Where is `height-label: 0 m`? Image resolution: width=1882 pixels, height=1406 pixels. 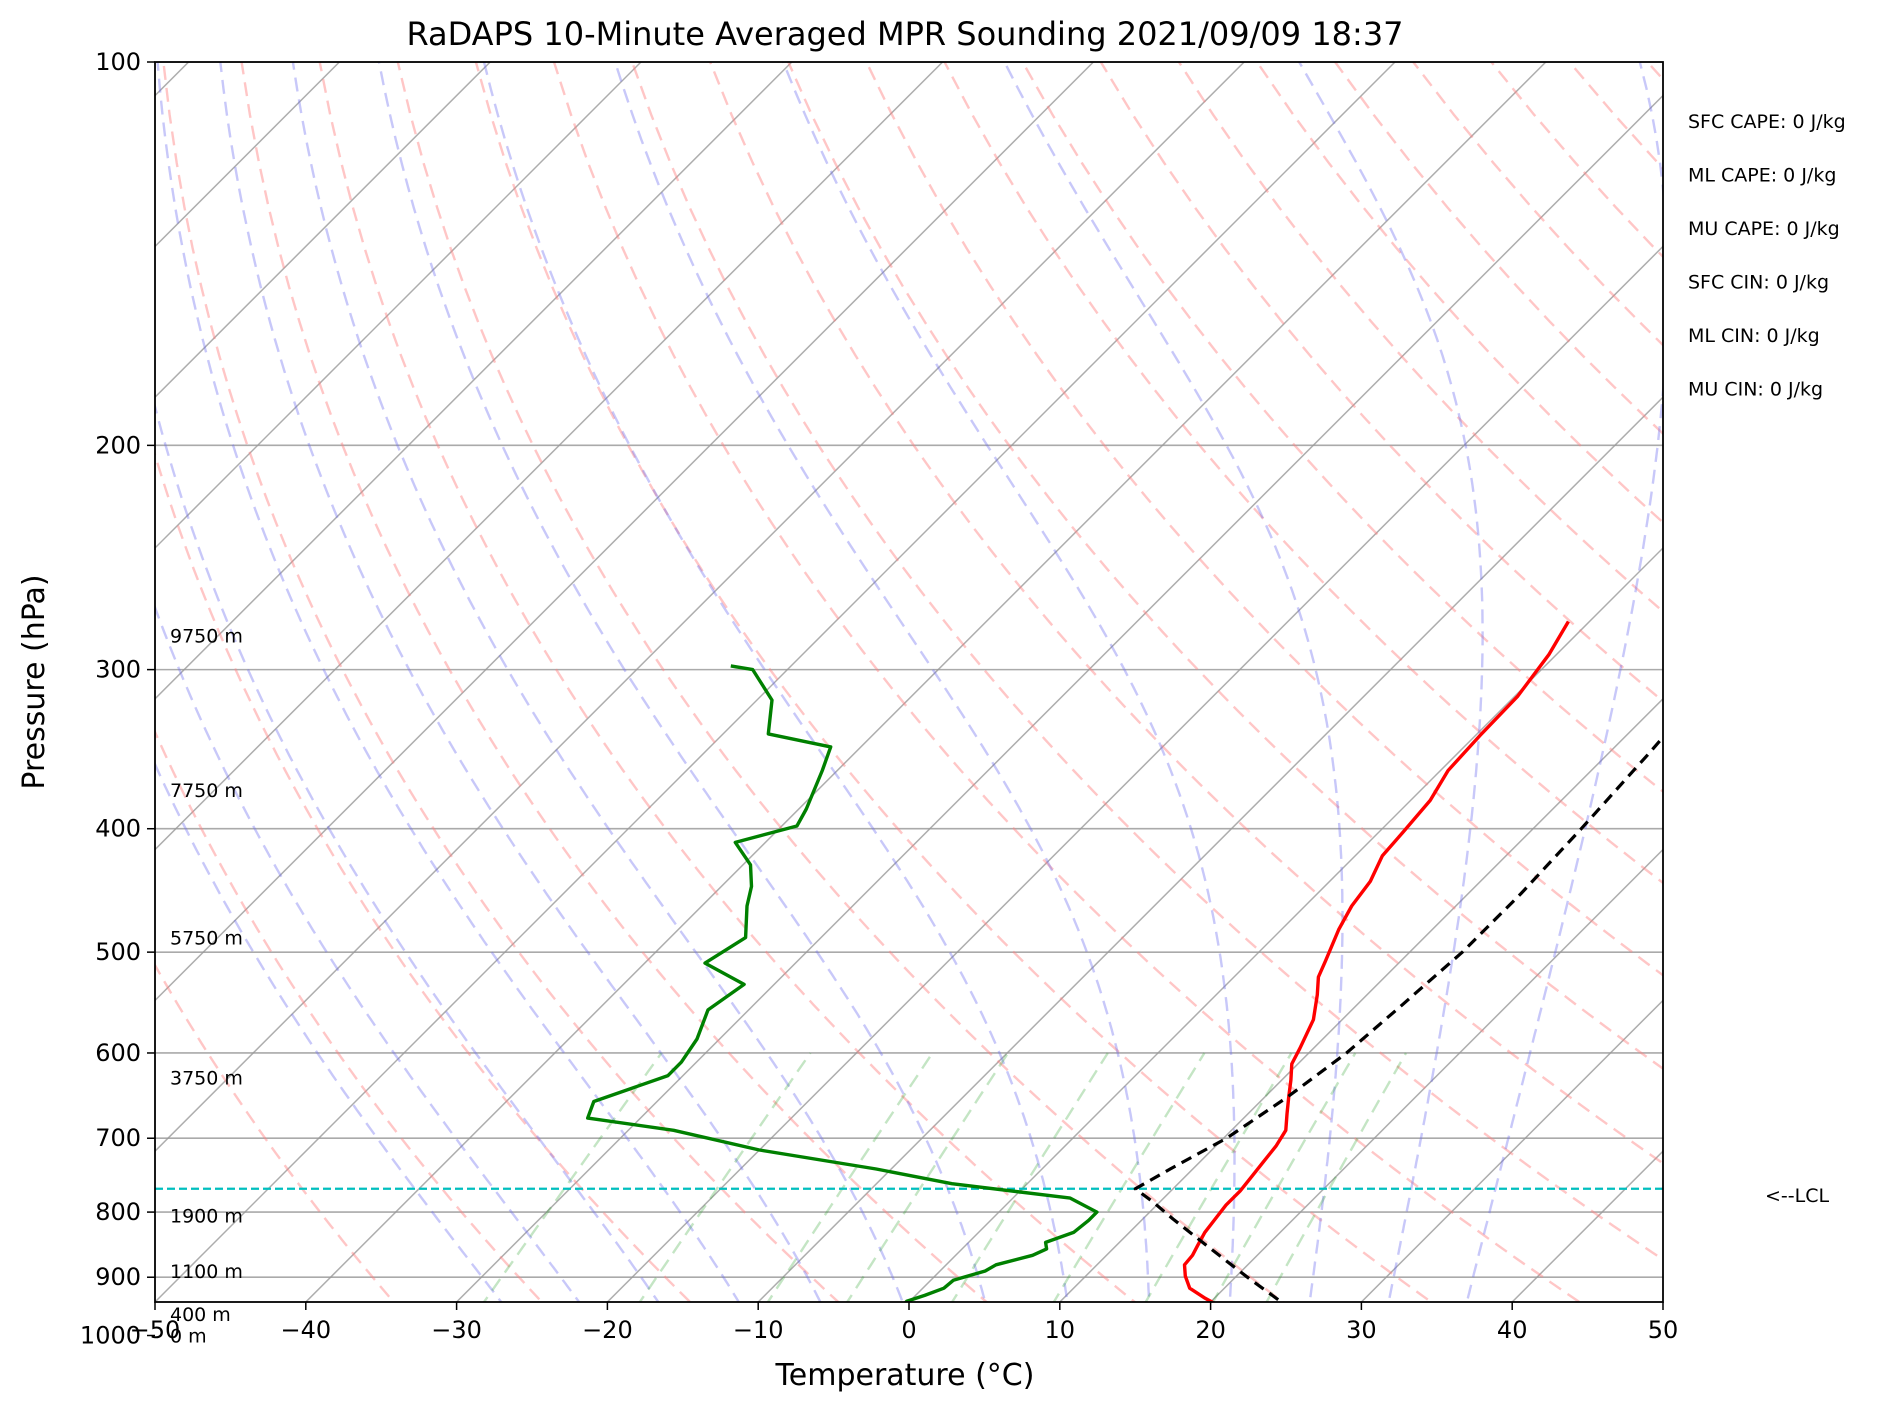
height-label: 0 m is located at coordinates (188, 1337).